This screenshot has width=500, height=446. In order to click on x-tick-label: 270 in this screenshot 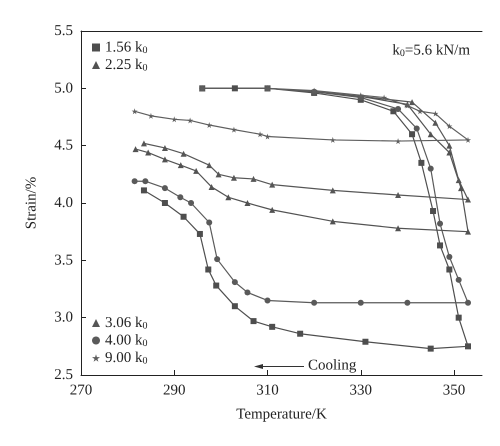, I will do `click(81, 390)`.